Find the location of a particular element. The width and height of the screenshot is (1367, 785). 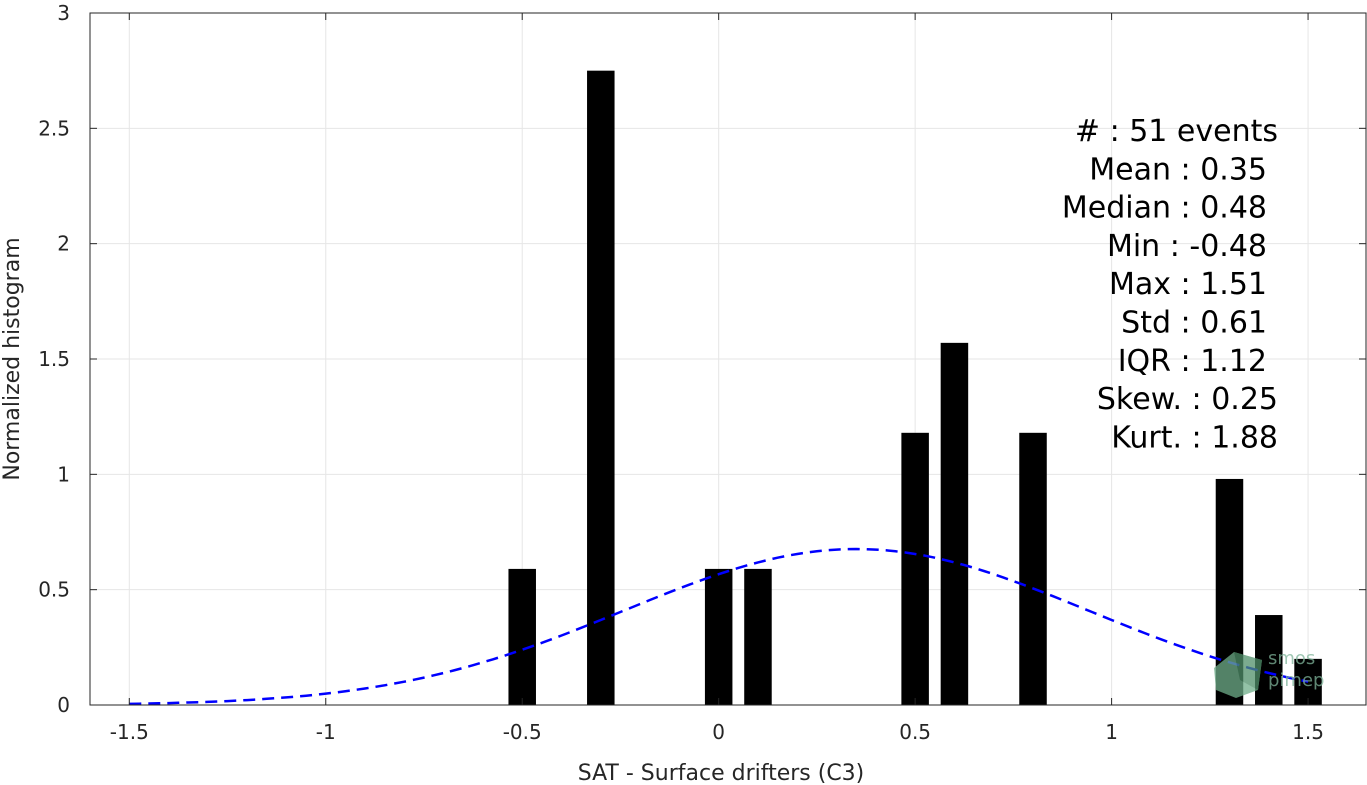

y-tick-label: 0.5 is located at coordinates (54, 590).